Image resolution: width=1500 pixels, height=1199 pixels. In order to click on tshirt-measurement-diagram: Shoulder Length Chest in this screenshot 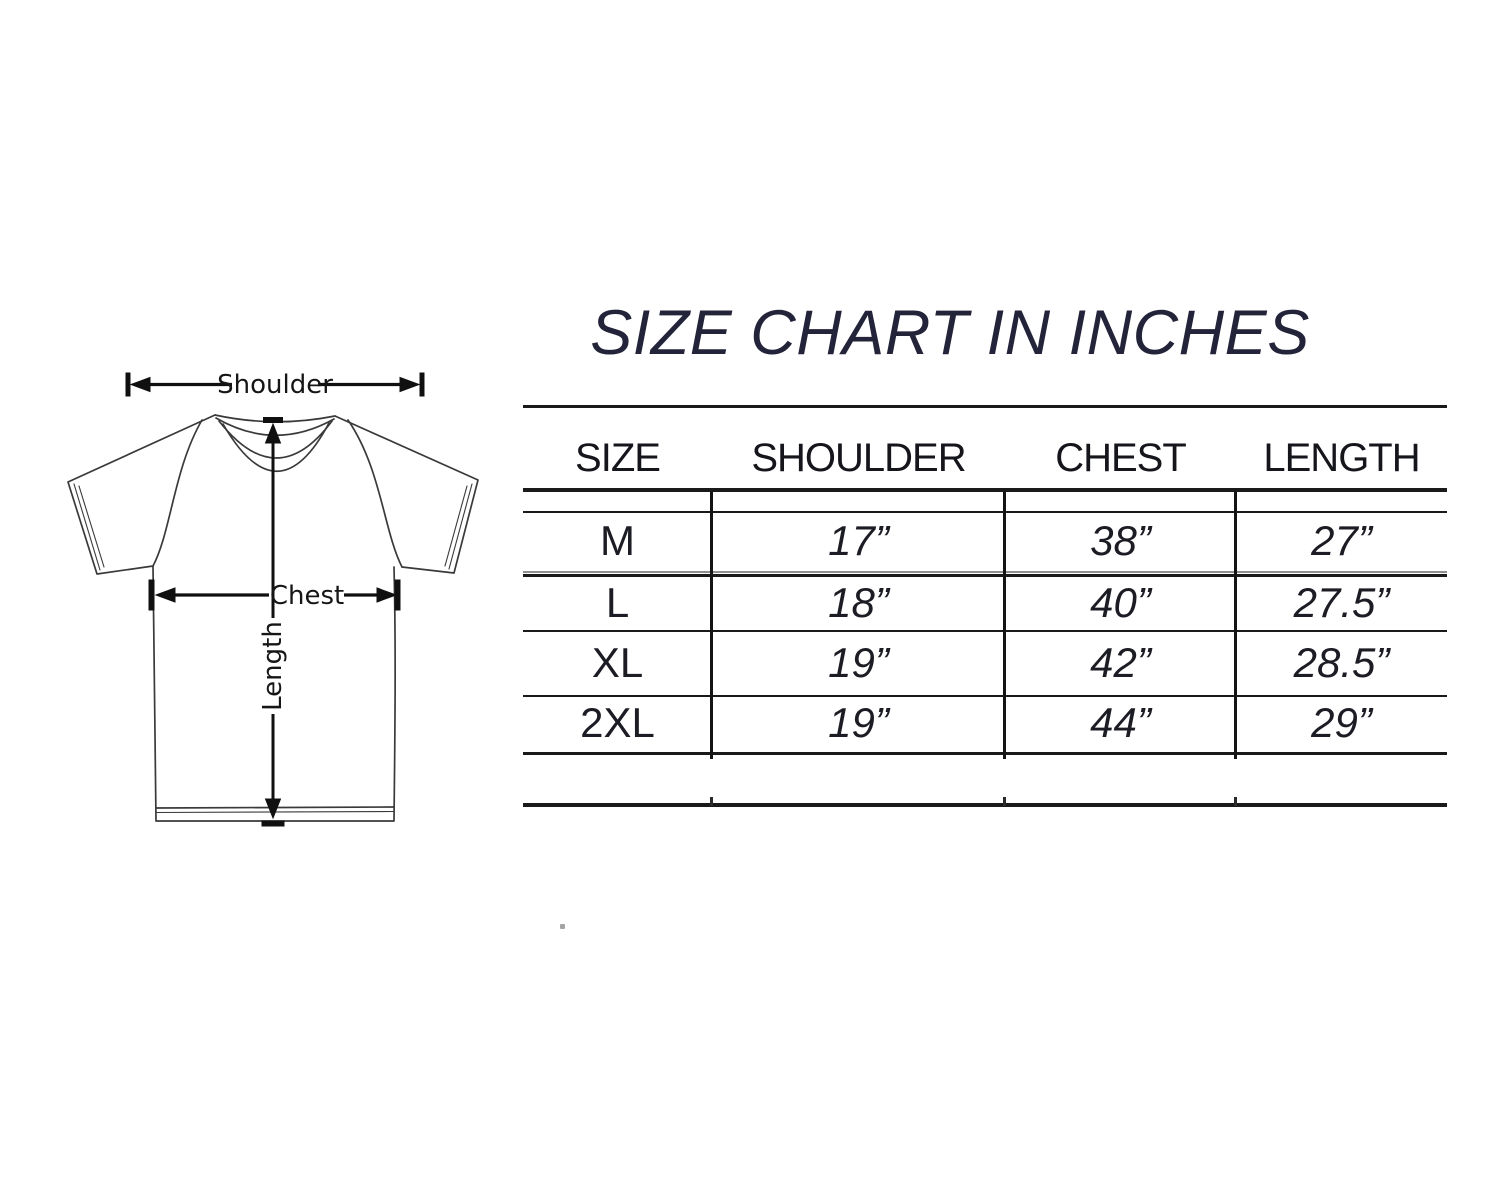, I will do `click(273, 598)`.